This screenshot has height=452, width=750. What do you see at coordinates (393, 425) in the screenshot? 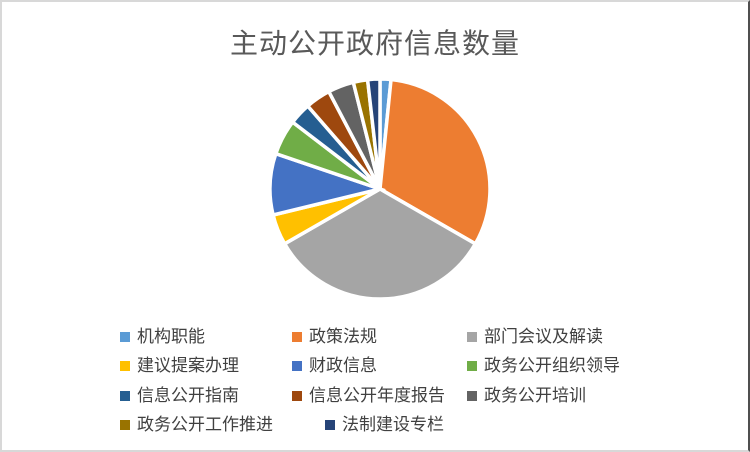
I see `legend-label: 法制建设专栏` at bounding box center [393, 425].